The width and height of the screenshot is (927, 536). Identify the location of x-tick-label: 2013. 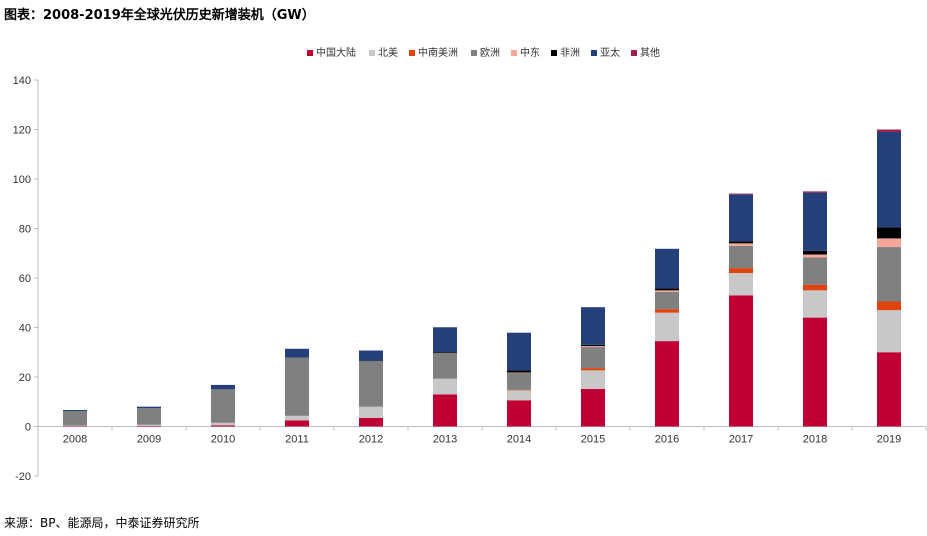
(445, 440).